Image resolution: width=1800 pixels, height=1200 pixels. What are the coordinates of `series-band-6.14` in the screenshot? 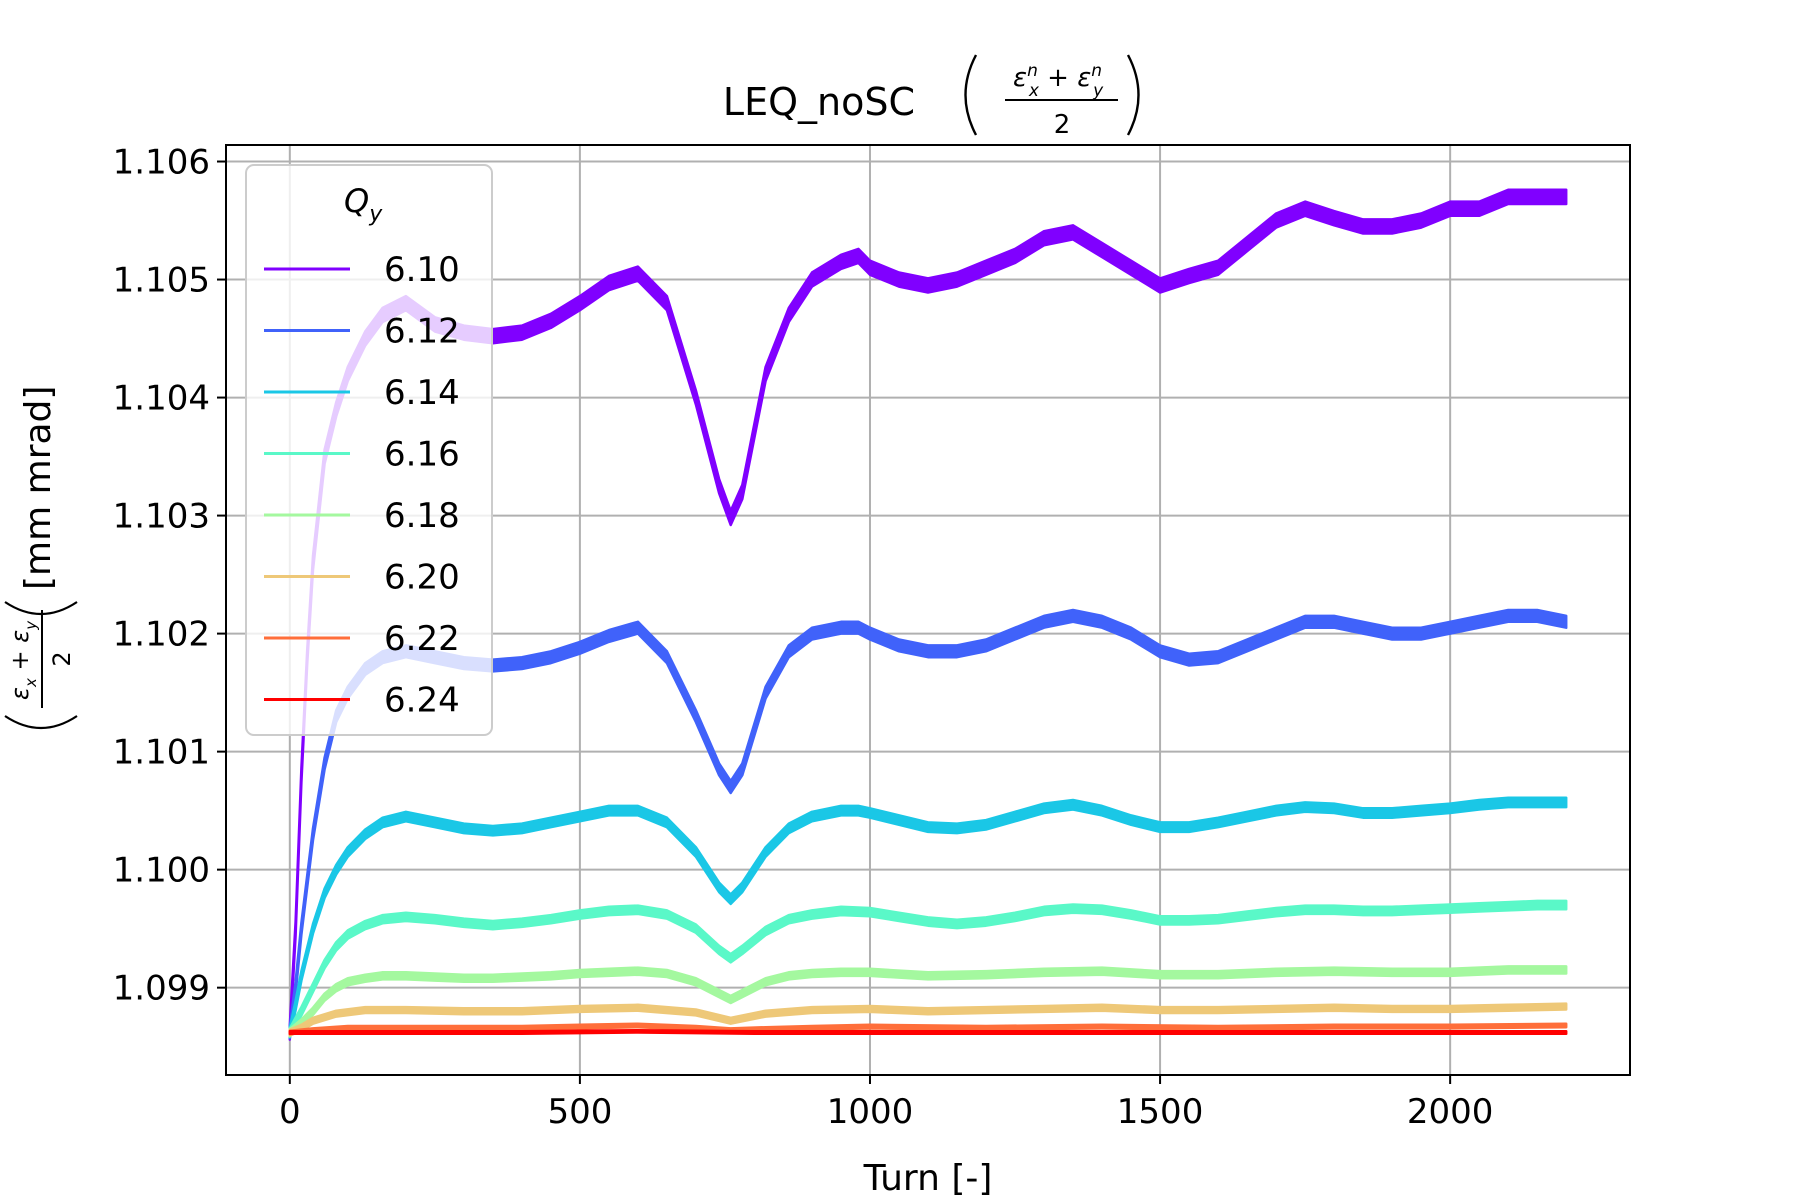 It's located at (928, 917).